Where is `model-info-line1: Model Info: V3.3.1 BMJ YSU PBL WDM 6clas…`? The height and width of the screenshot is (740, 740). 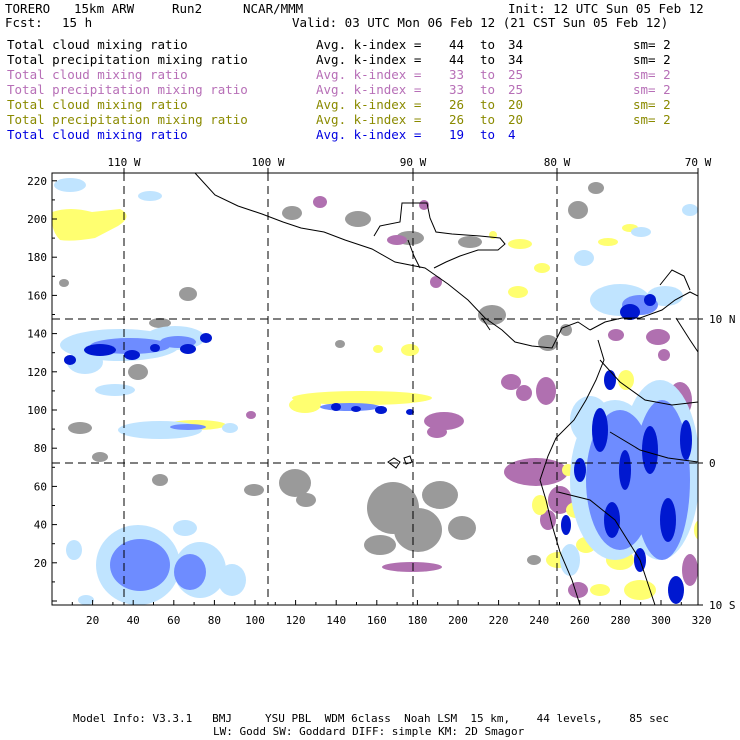 model-info-line1: Model Info: V3.3.1 BMJ YSU PBL WDM 6clas… is located at coordinates (371, 718).